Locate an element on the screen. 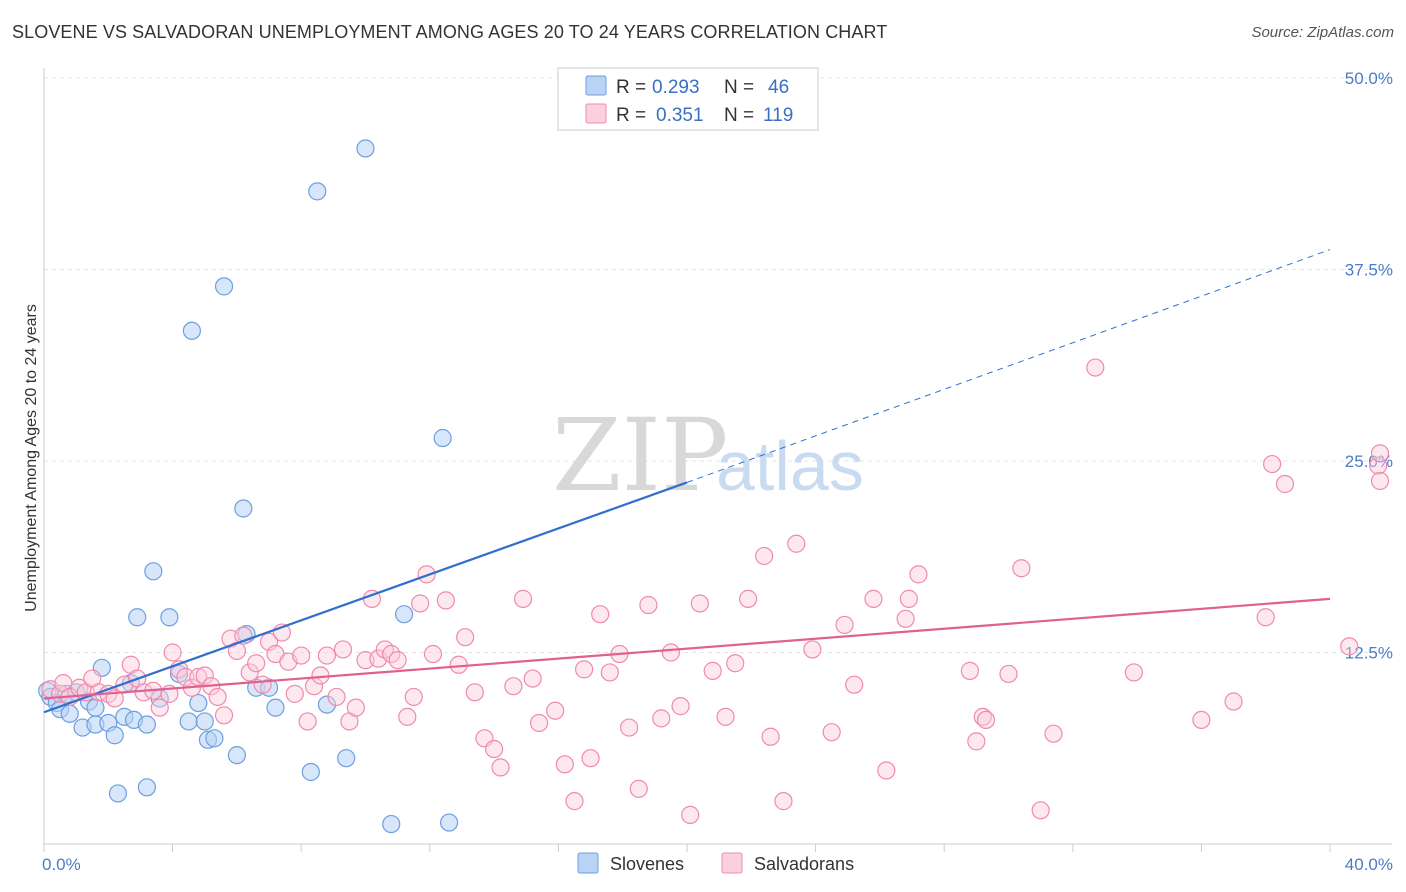  legend-n-label-1: N = is located at coordinates (739, 87).